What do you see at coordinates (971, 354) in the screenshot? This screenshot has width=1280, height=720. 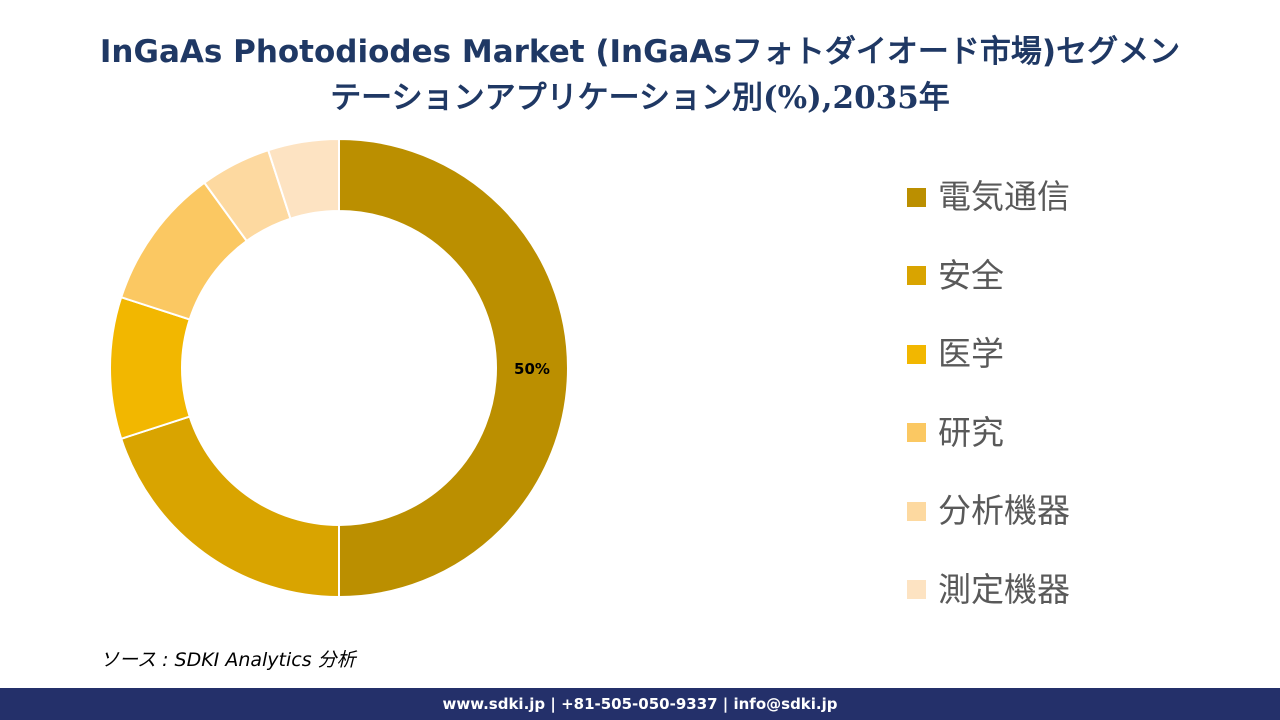 I see `legend-label-3: 医学` at bounding box center [971, 354].